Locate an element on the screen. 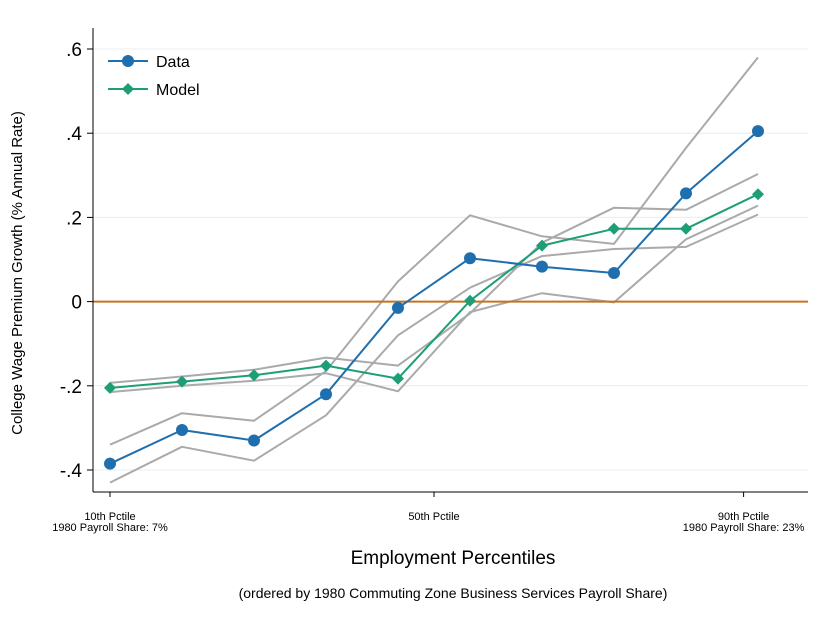 This screenshot has height=622, width=816. legend-label: Model is located at coordinates (178, 90).